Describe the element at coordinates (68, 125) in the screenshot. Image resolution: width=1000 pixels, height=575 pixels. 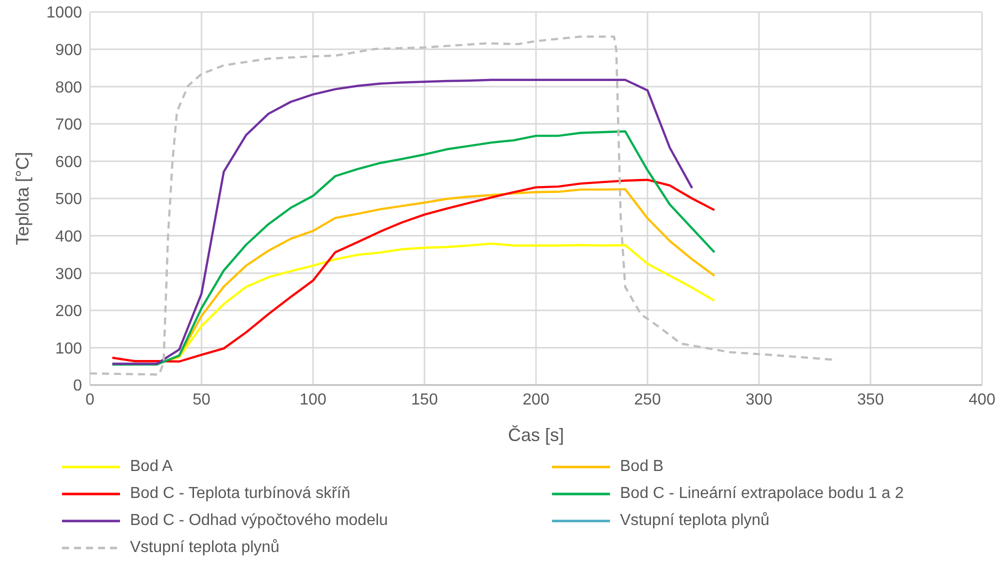
I see `y-tick-label: 700` at that location.